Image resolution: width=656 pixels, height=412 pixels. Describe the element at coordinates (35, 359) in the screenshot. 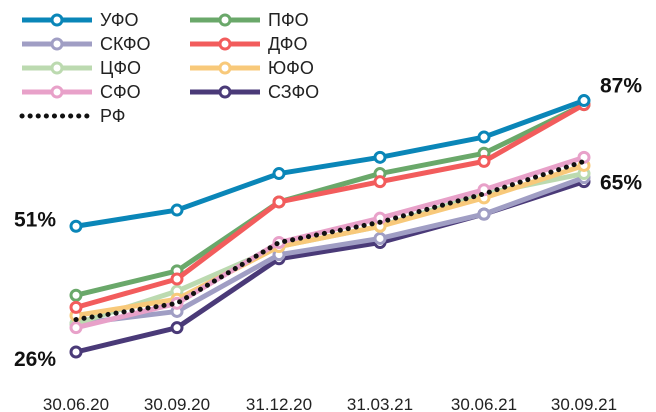

I see `data-label: 26%` at that location.